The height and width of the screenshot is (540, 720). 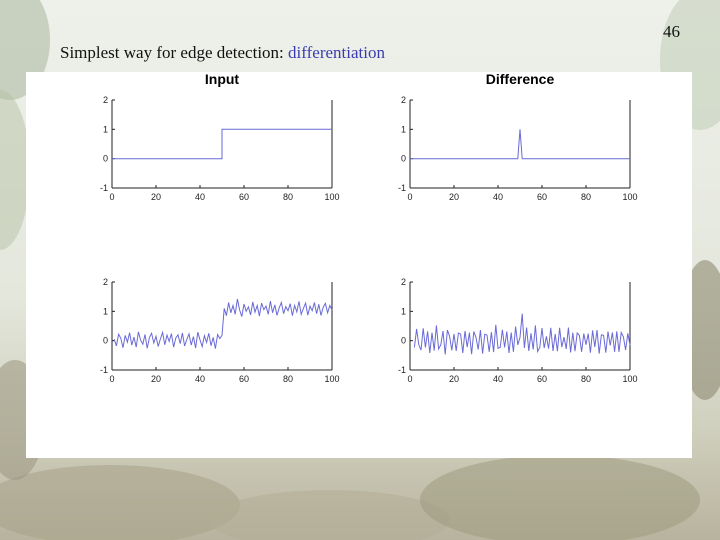 What do you see at coordinates (200, 379) in the screenshot?
I see `input-noisy-x-tick-label: 40` at bounding box center [200, 379].